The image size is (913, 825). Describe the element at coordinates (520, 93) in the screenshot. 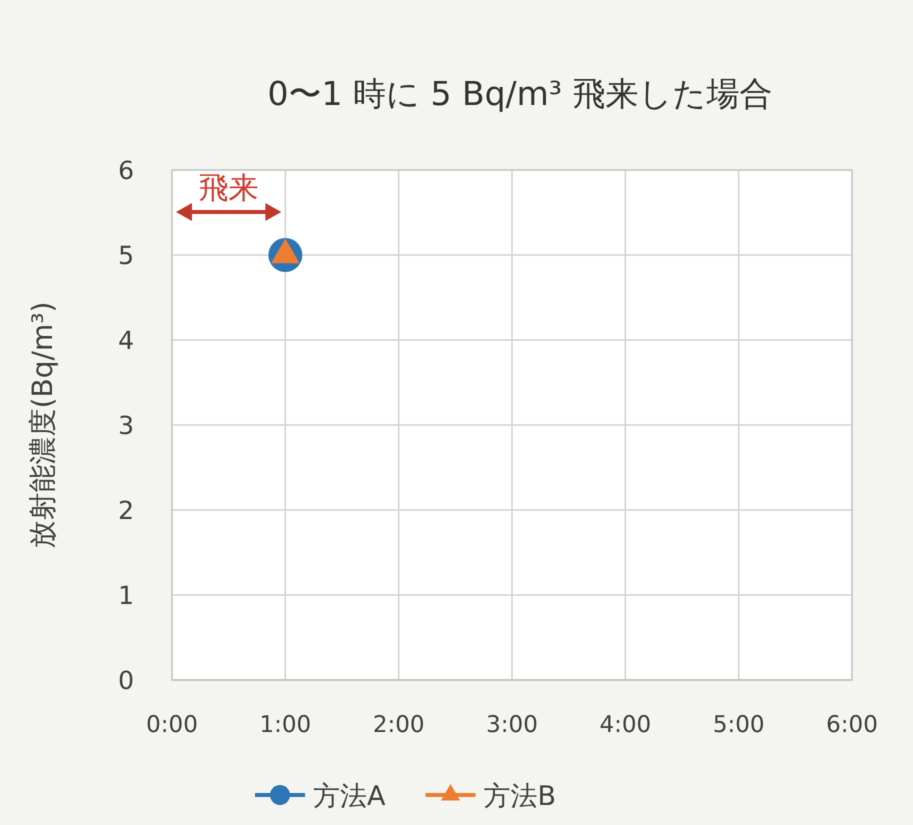

I see `chart-title: 0〜1 時に 5 Bq/m³ 飛来した場合` at that location.